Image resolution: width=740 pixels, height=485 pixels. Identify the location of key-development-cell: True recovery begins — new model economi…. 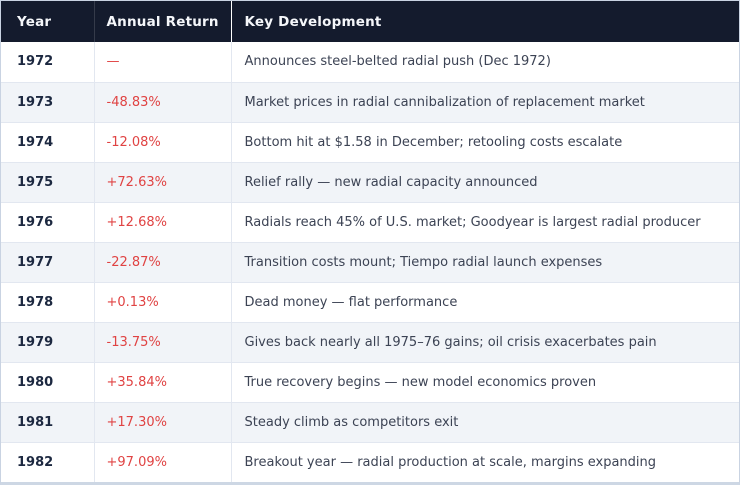
(484, 381).